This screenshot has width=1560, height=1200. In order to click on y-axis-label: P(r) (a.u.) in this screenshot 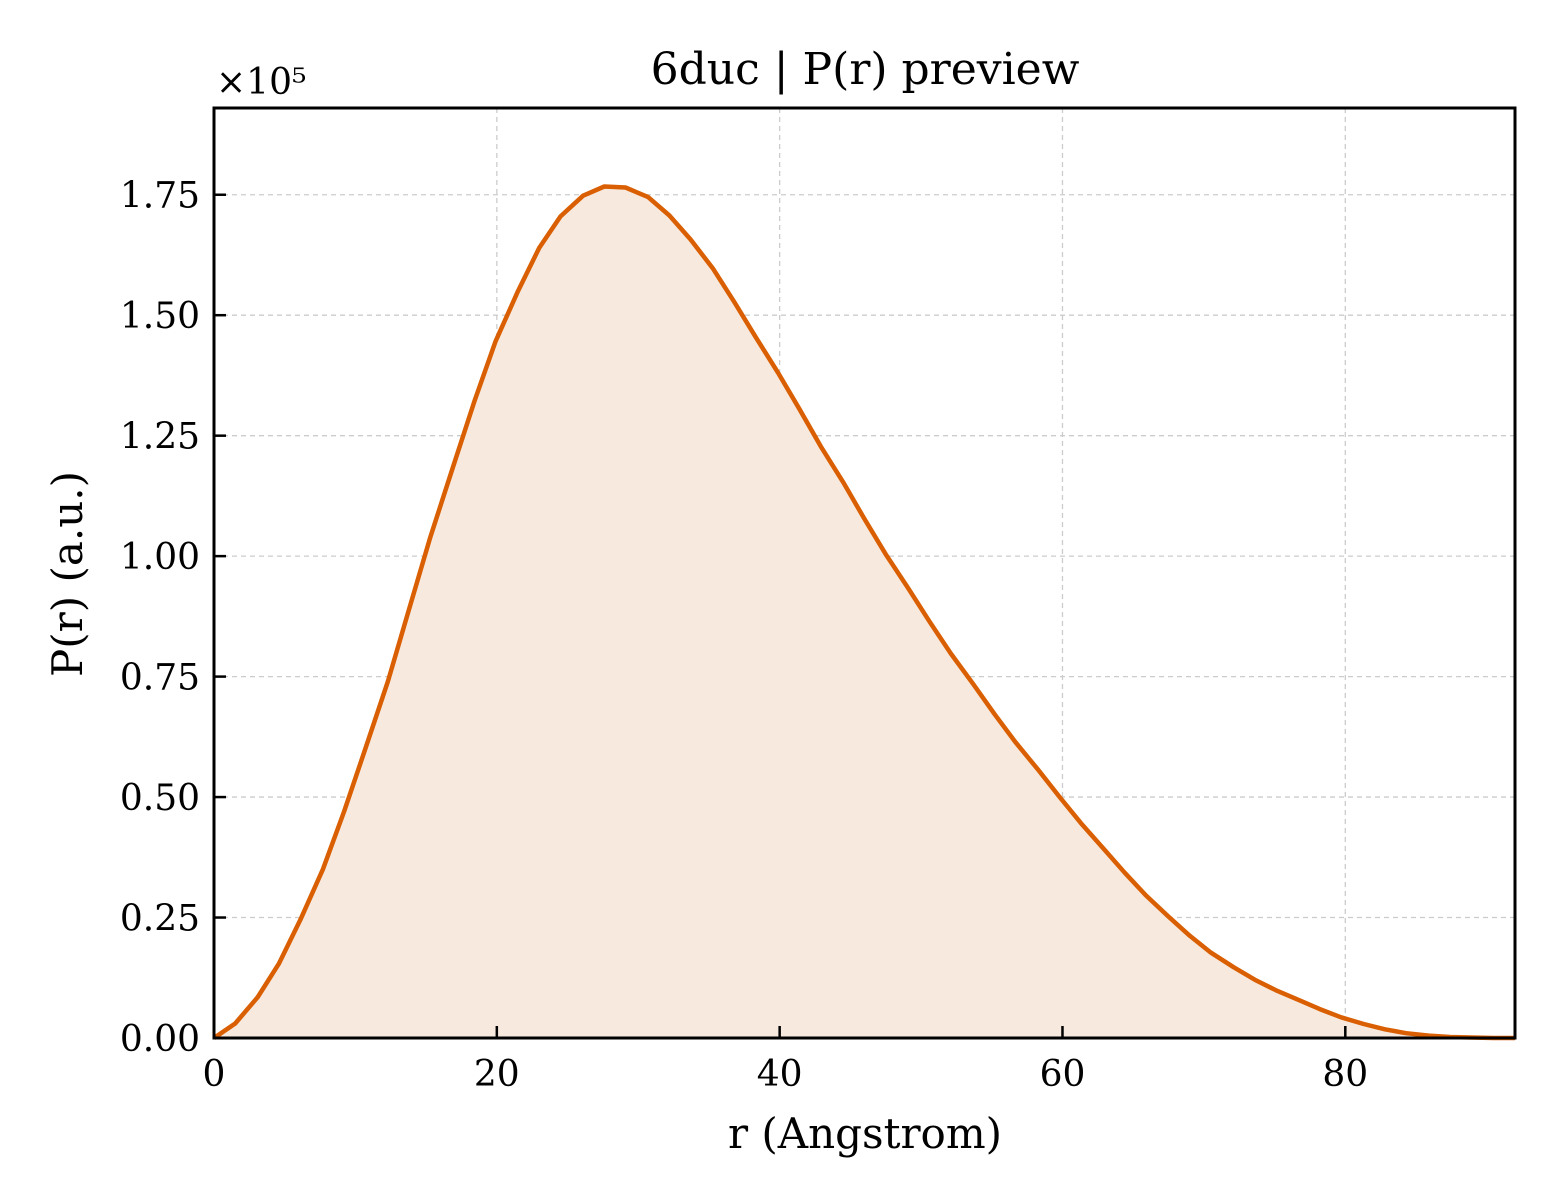, I will do `click(67, 574)`.